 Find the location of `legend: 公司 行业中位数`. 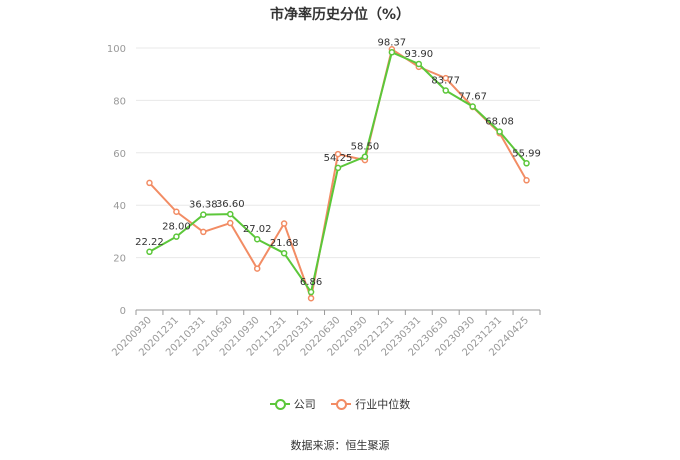

legend: 公司 行业中位数 is located at coordinates (340, 404).